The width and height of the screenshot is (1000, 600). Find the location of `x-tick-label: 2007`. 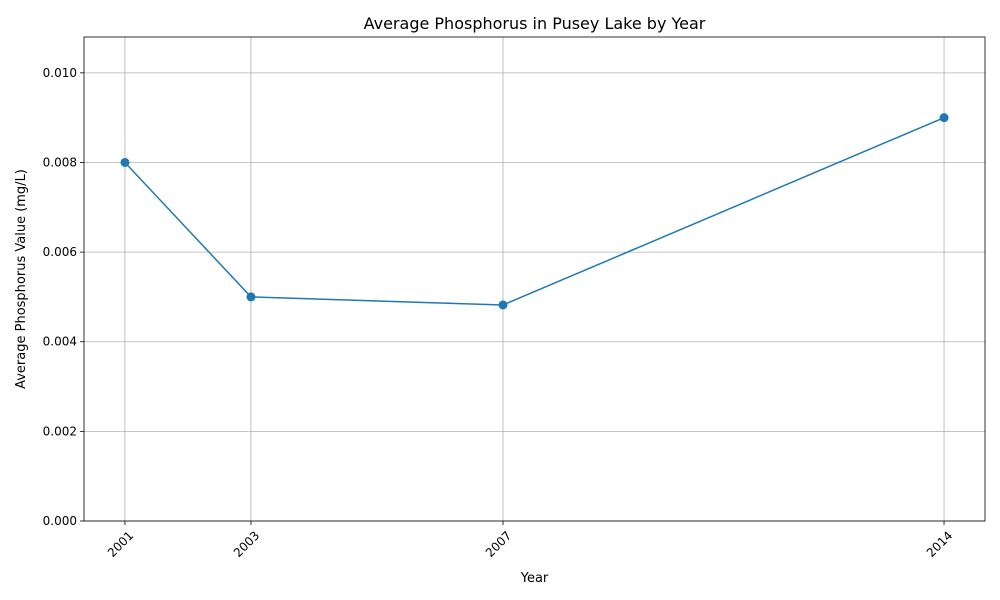

x-tick-label: 2007 is located at coordinates (498, 543).